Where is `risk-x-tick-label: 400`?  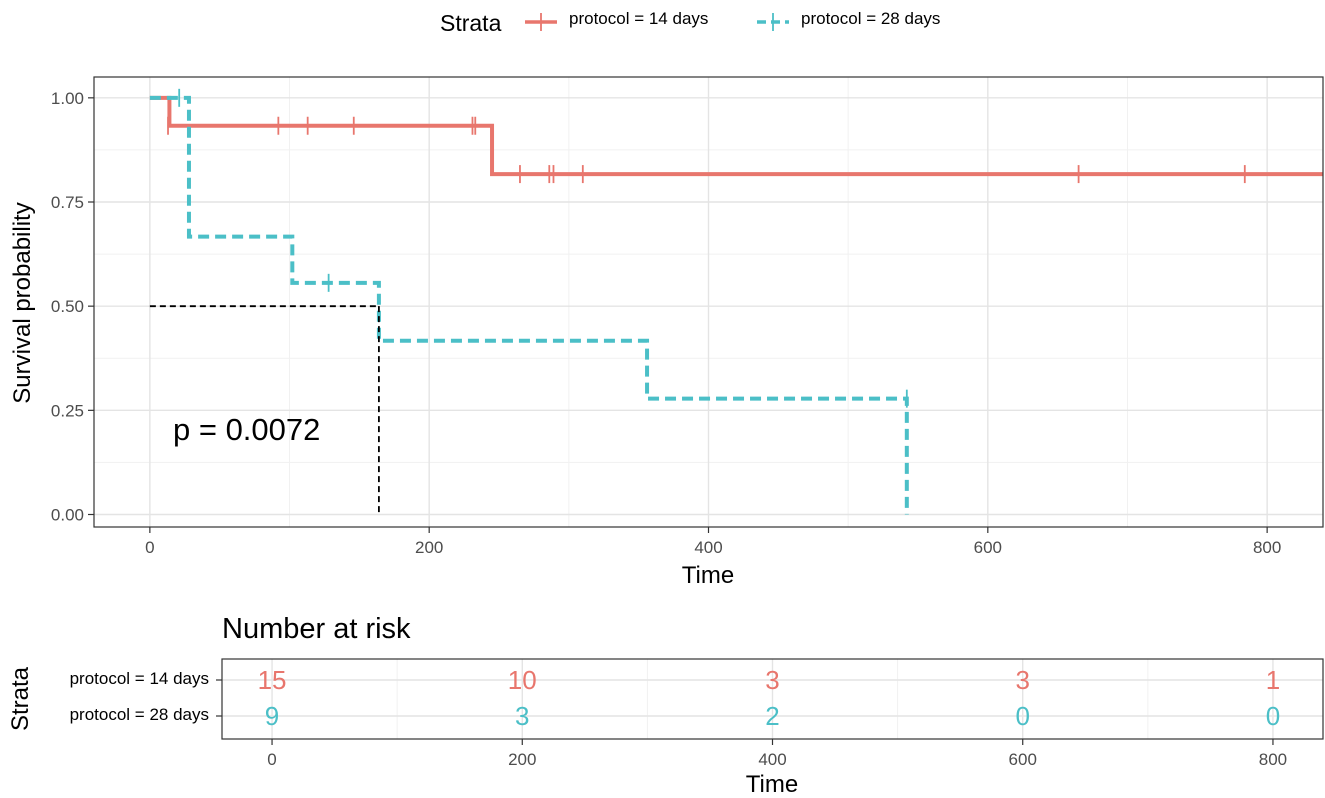 risk-x-tick-label: 400 is located at coordinates (772, 759).